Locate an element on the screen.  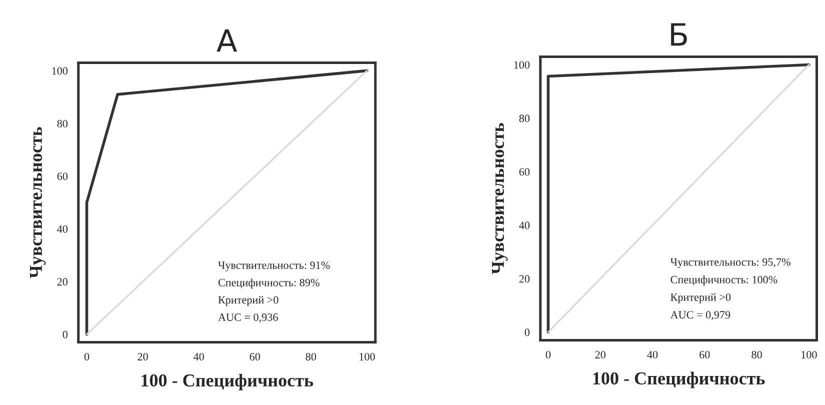
chart-title: А is located at coordinates (227, 40).